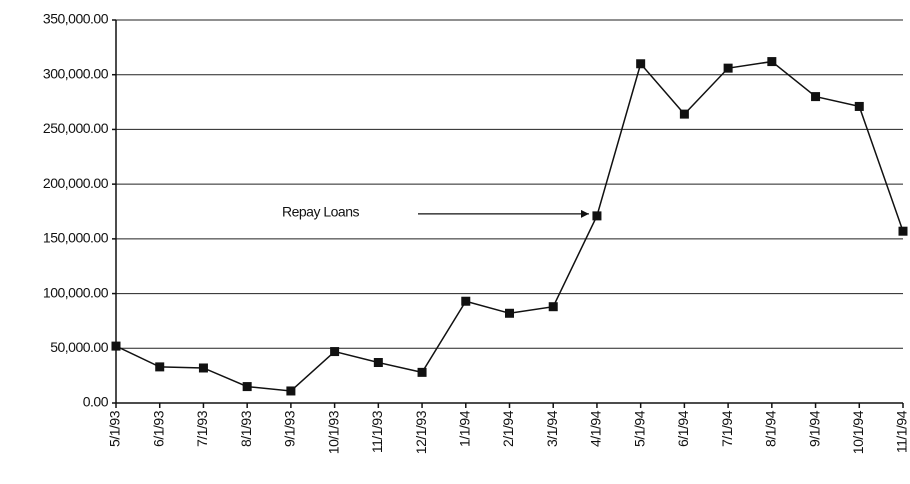 The image size is (910, 484). Describe the element at coordinates (377, 431) in the screenshot. I see `x-tick-label: 11/1/93` at that location.